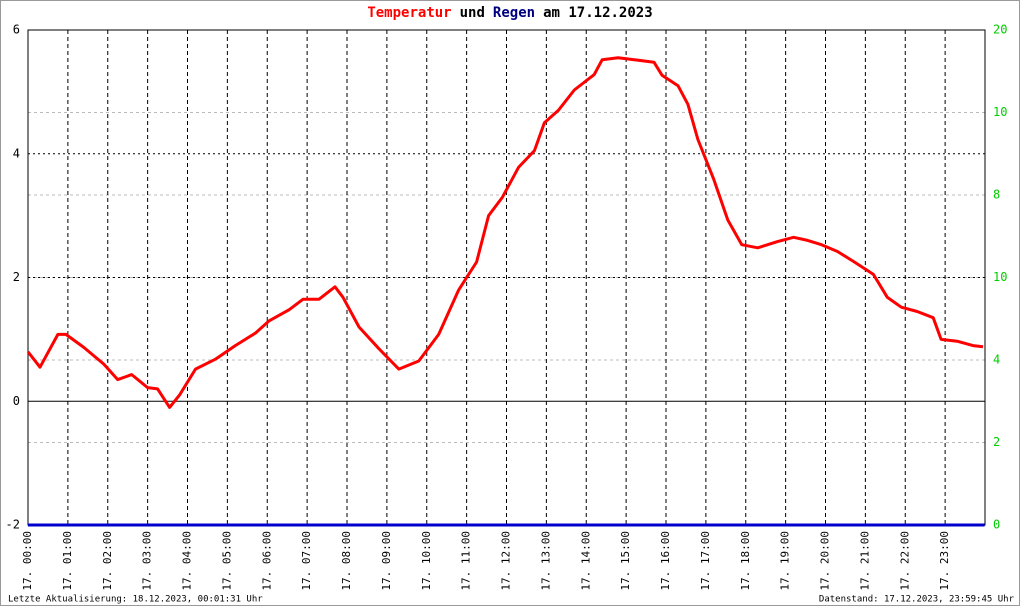 The height and width of the screenshot is (606, 1020). What do you see at coordinates (107, 561) in the screenshot?
I see `x-tick-label: 17. 02:00` at bounding box center [107, 561].